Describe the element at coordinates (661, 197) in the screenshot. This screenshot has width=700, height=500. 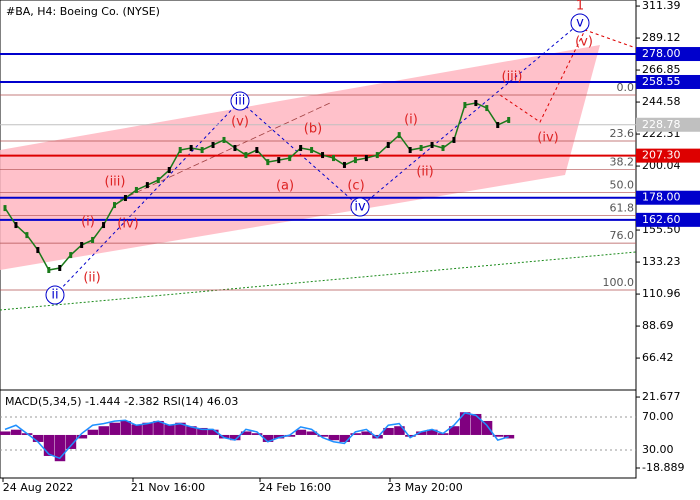
I see `level-label: 178.00` at that location.